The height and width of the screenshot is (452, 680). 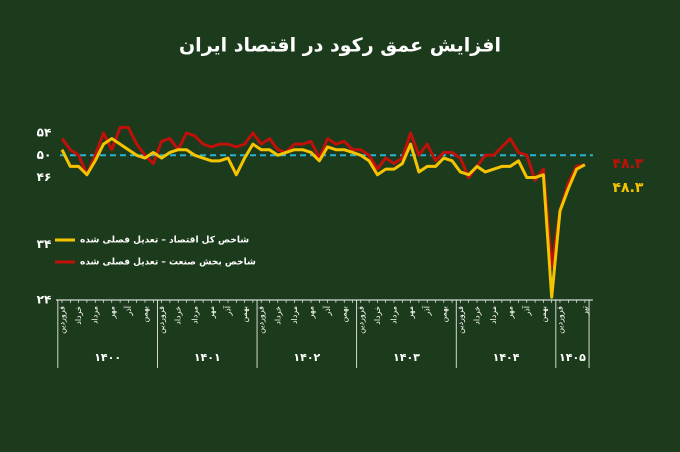 I want to click on y-tick-label: ۵۰, so click(x=44, y=155).